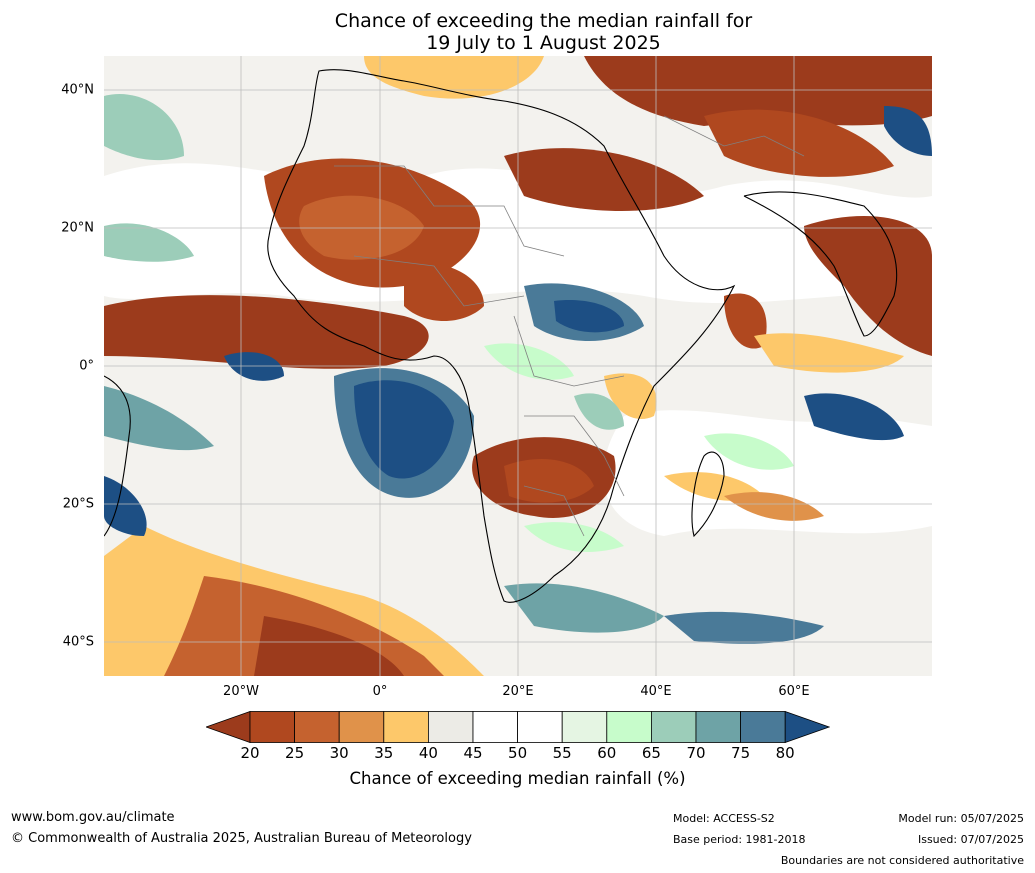  What do you see at coordinates (380, 691) in the screenshot?
I see `lon-label-0: 0°` at bounding box center [380, 691].